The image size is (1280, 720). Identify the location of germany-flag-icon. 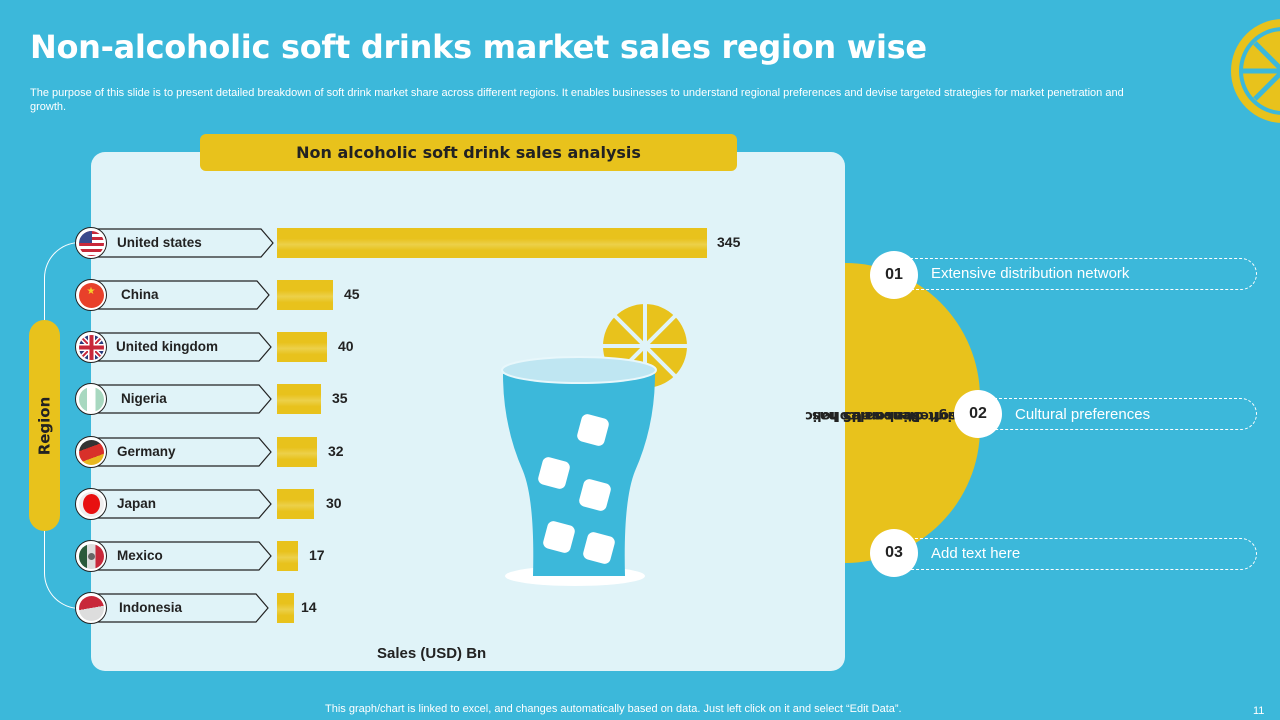
(91, 452).